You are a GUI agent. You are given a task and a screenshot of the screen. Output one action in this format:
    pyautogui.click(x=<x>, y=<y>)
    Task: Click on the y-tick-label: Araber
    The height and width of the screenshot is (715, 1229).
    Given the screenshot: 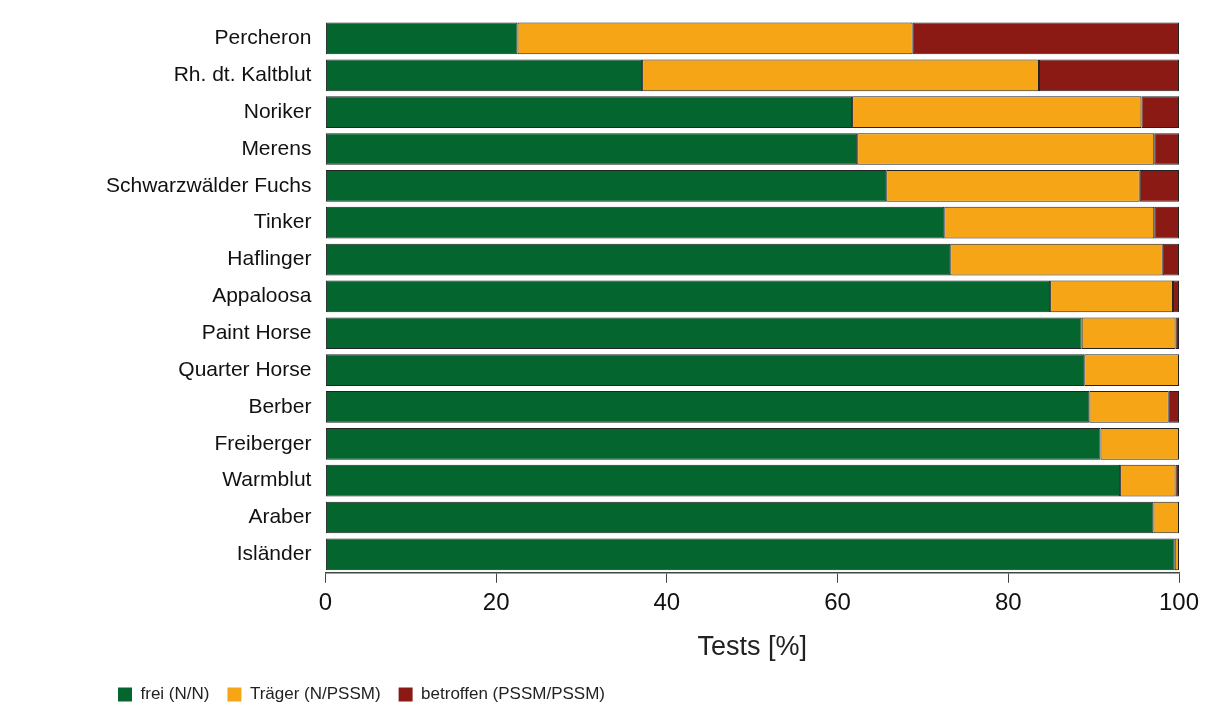 What is the action you would take?
    pyautogui.click(x=280, y=516)
    